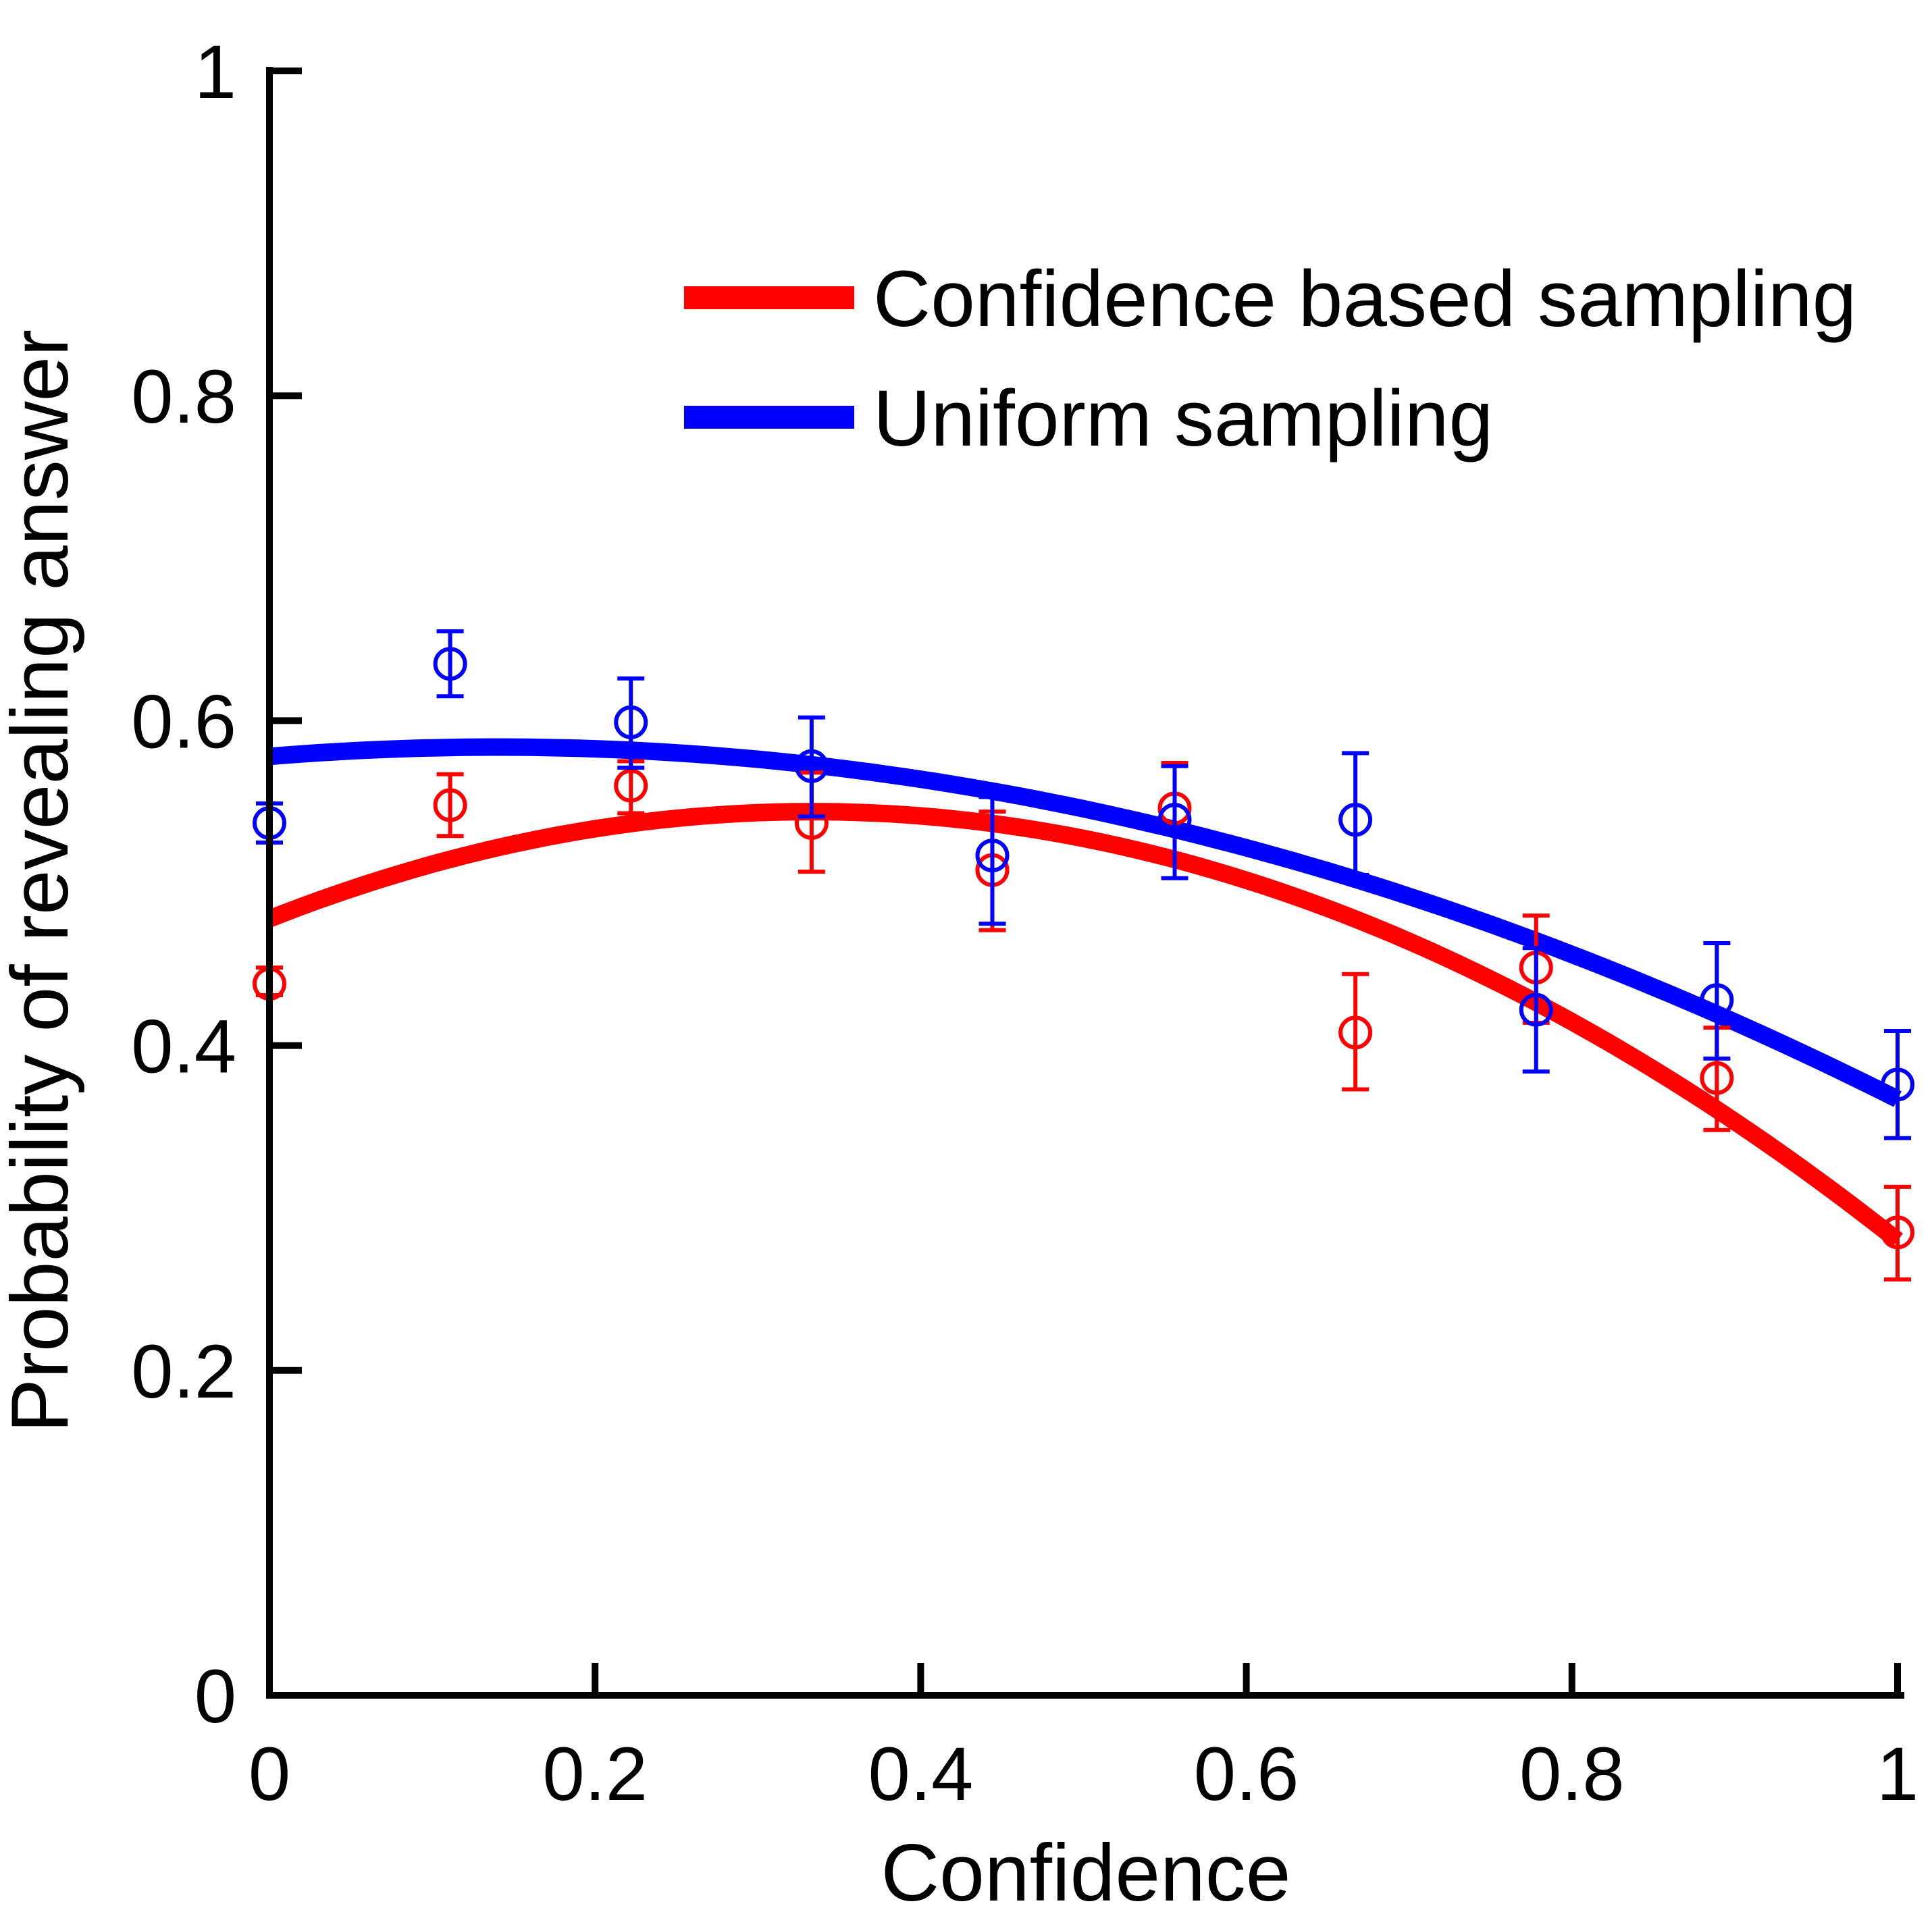  What do you see at coordinates (1572, 1774) in the screenshot?
I see `x-tick-label: 0.8` at bounding box center [1572, 1774].